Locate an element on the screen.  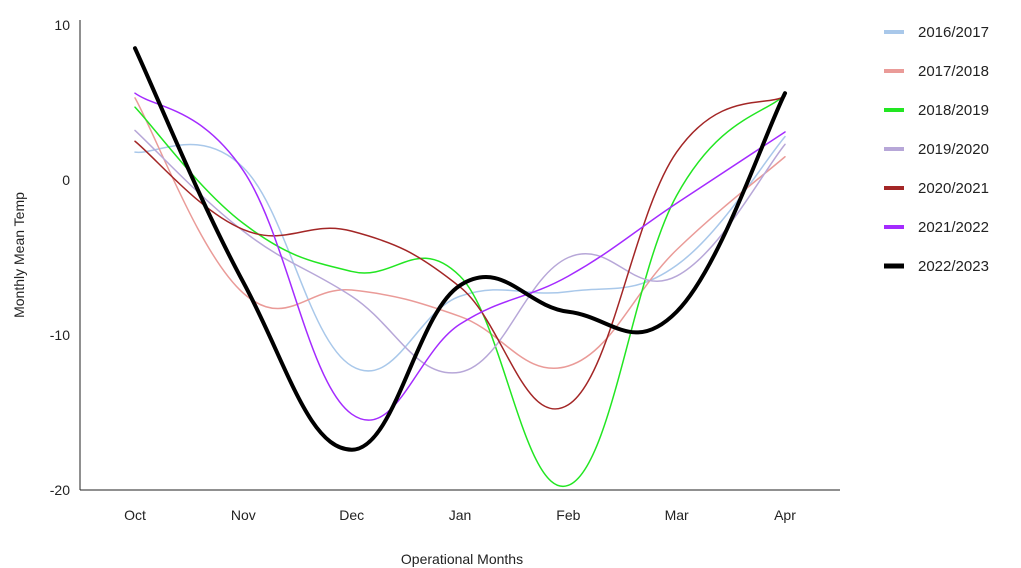
x-tick-label: Jan is located at coordinates (460, 515).